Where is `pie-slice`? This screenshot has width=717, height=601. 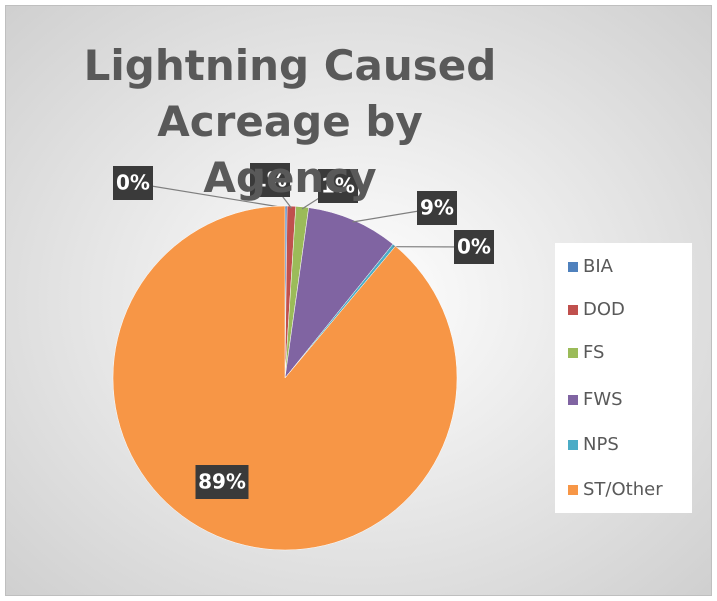 pie-slice is located at coordinates (339, 293).